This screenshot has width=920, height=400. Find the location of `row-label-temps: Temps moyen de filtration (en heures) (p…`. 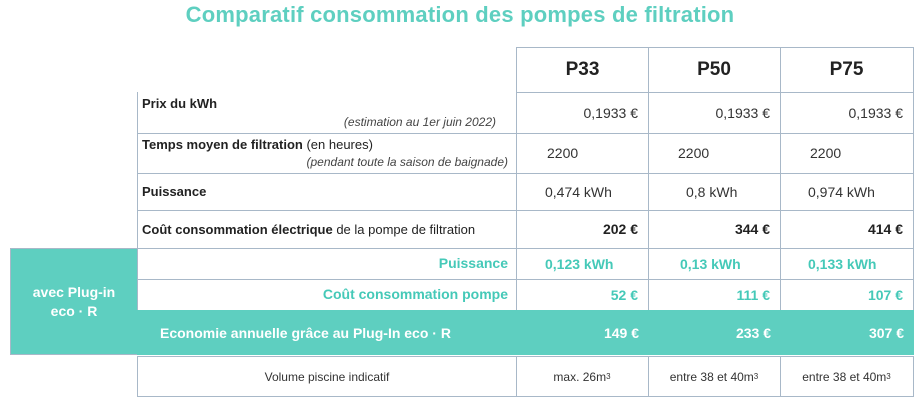

row-label-temps: Temps moyen de filtration (en heures) (p… is located at coordinates (327, 153).